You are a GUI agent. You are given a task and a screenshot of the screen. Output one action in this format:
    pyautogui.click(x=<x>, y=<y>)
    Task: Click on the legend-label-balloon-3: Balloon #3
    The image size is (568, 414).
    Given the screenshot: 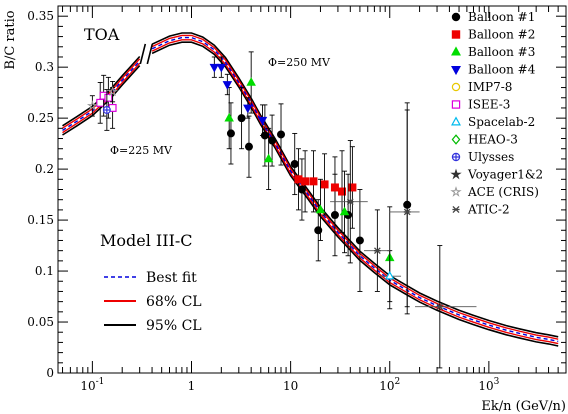 What is the action you would take?
    pyautogui.click(x=501, y=52)
    